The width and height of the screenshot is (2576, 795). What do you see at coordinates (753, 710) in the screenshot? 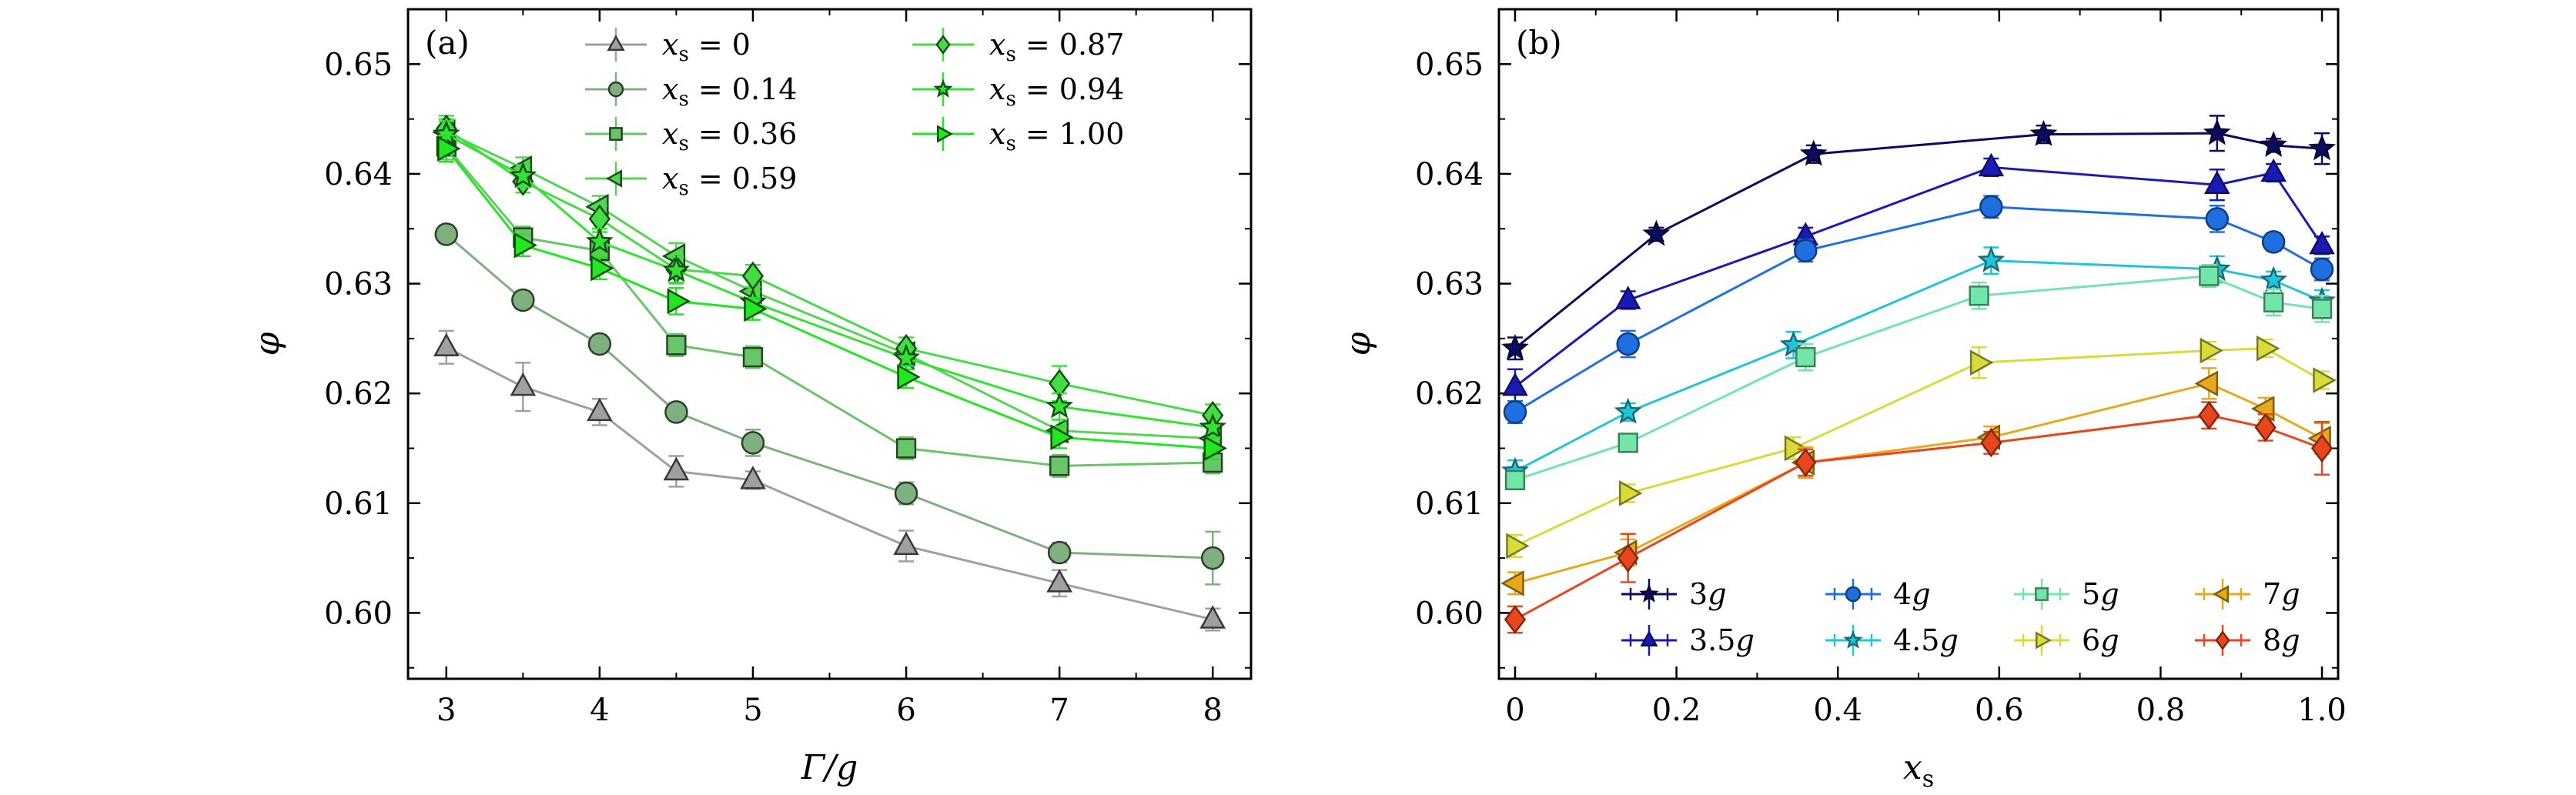
I see `x-tick-label: 5` at bounding box center [753, 710].